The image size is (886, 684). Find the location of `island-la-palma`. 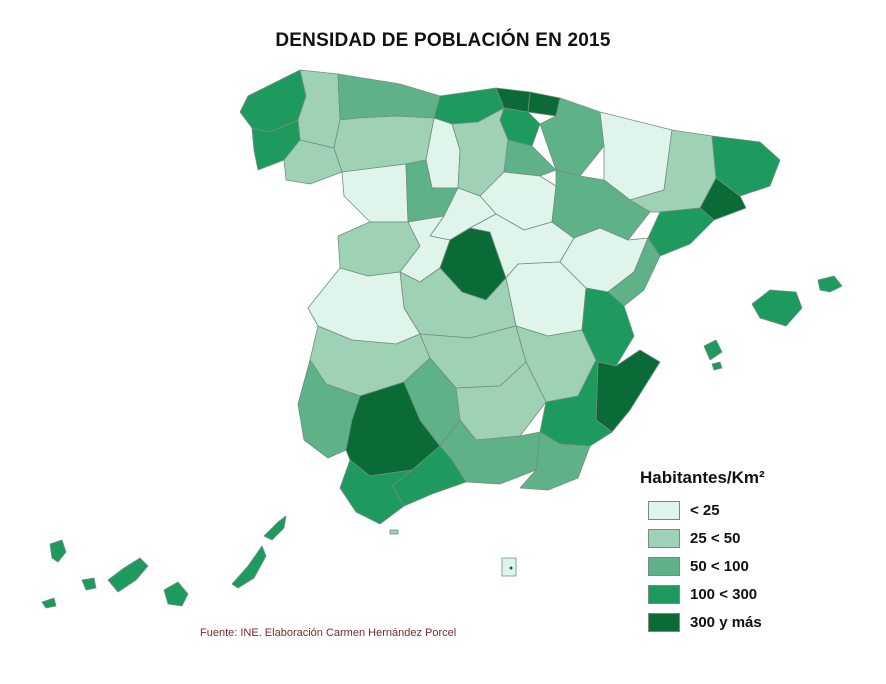

island-la-palma is located at coordinates (58, 551).